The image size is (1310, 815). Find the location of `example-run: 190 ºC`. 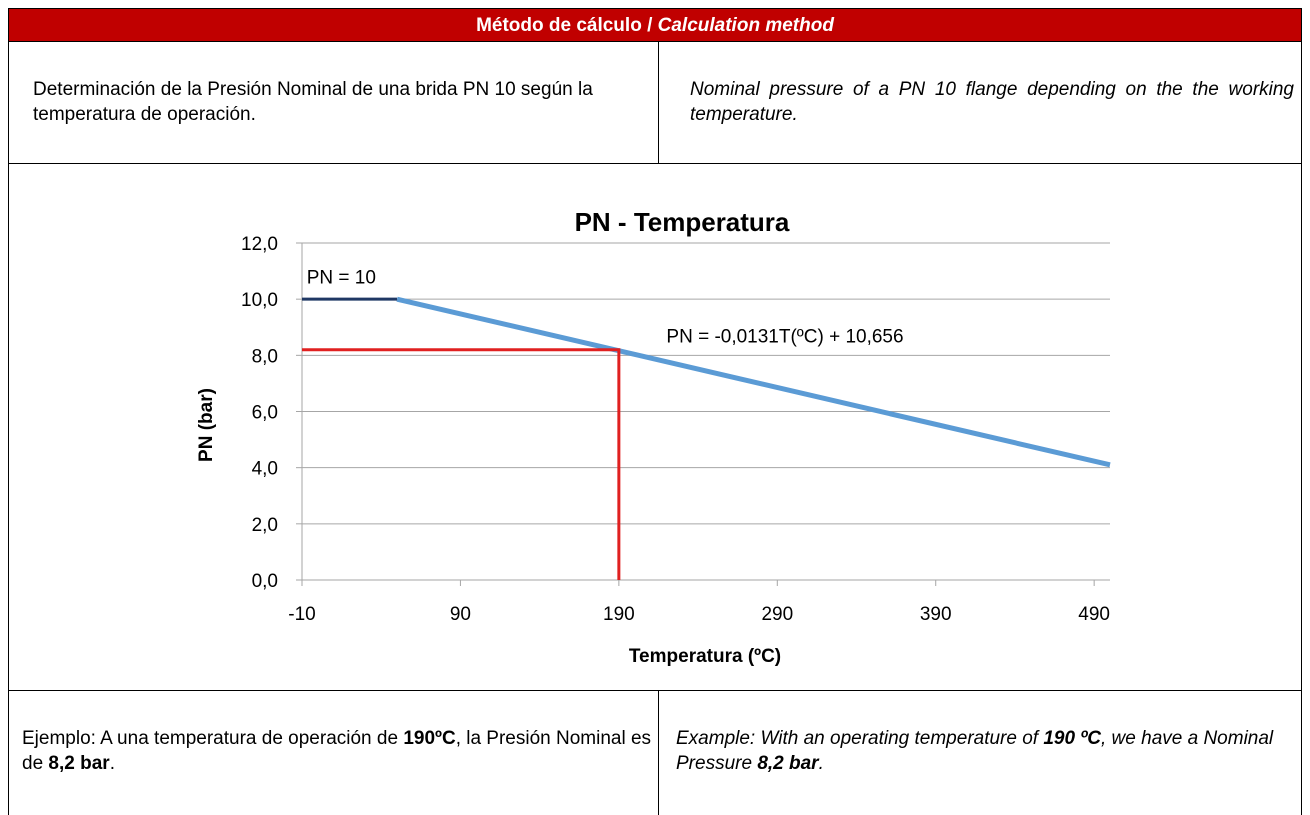

example-run: 190 ºC is located at coordinates (1072, 738).